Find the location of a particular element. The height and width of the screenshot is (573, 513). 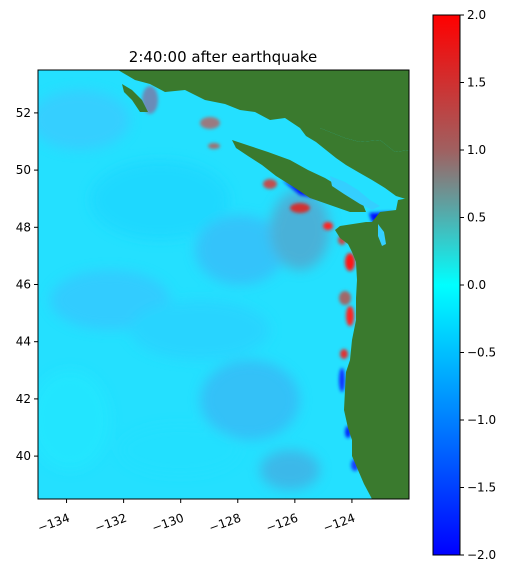

colorbar-tick-label: 0.5 is located at coordinates (476, 218).